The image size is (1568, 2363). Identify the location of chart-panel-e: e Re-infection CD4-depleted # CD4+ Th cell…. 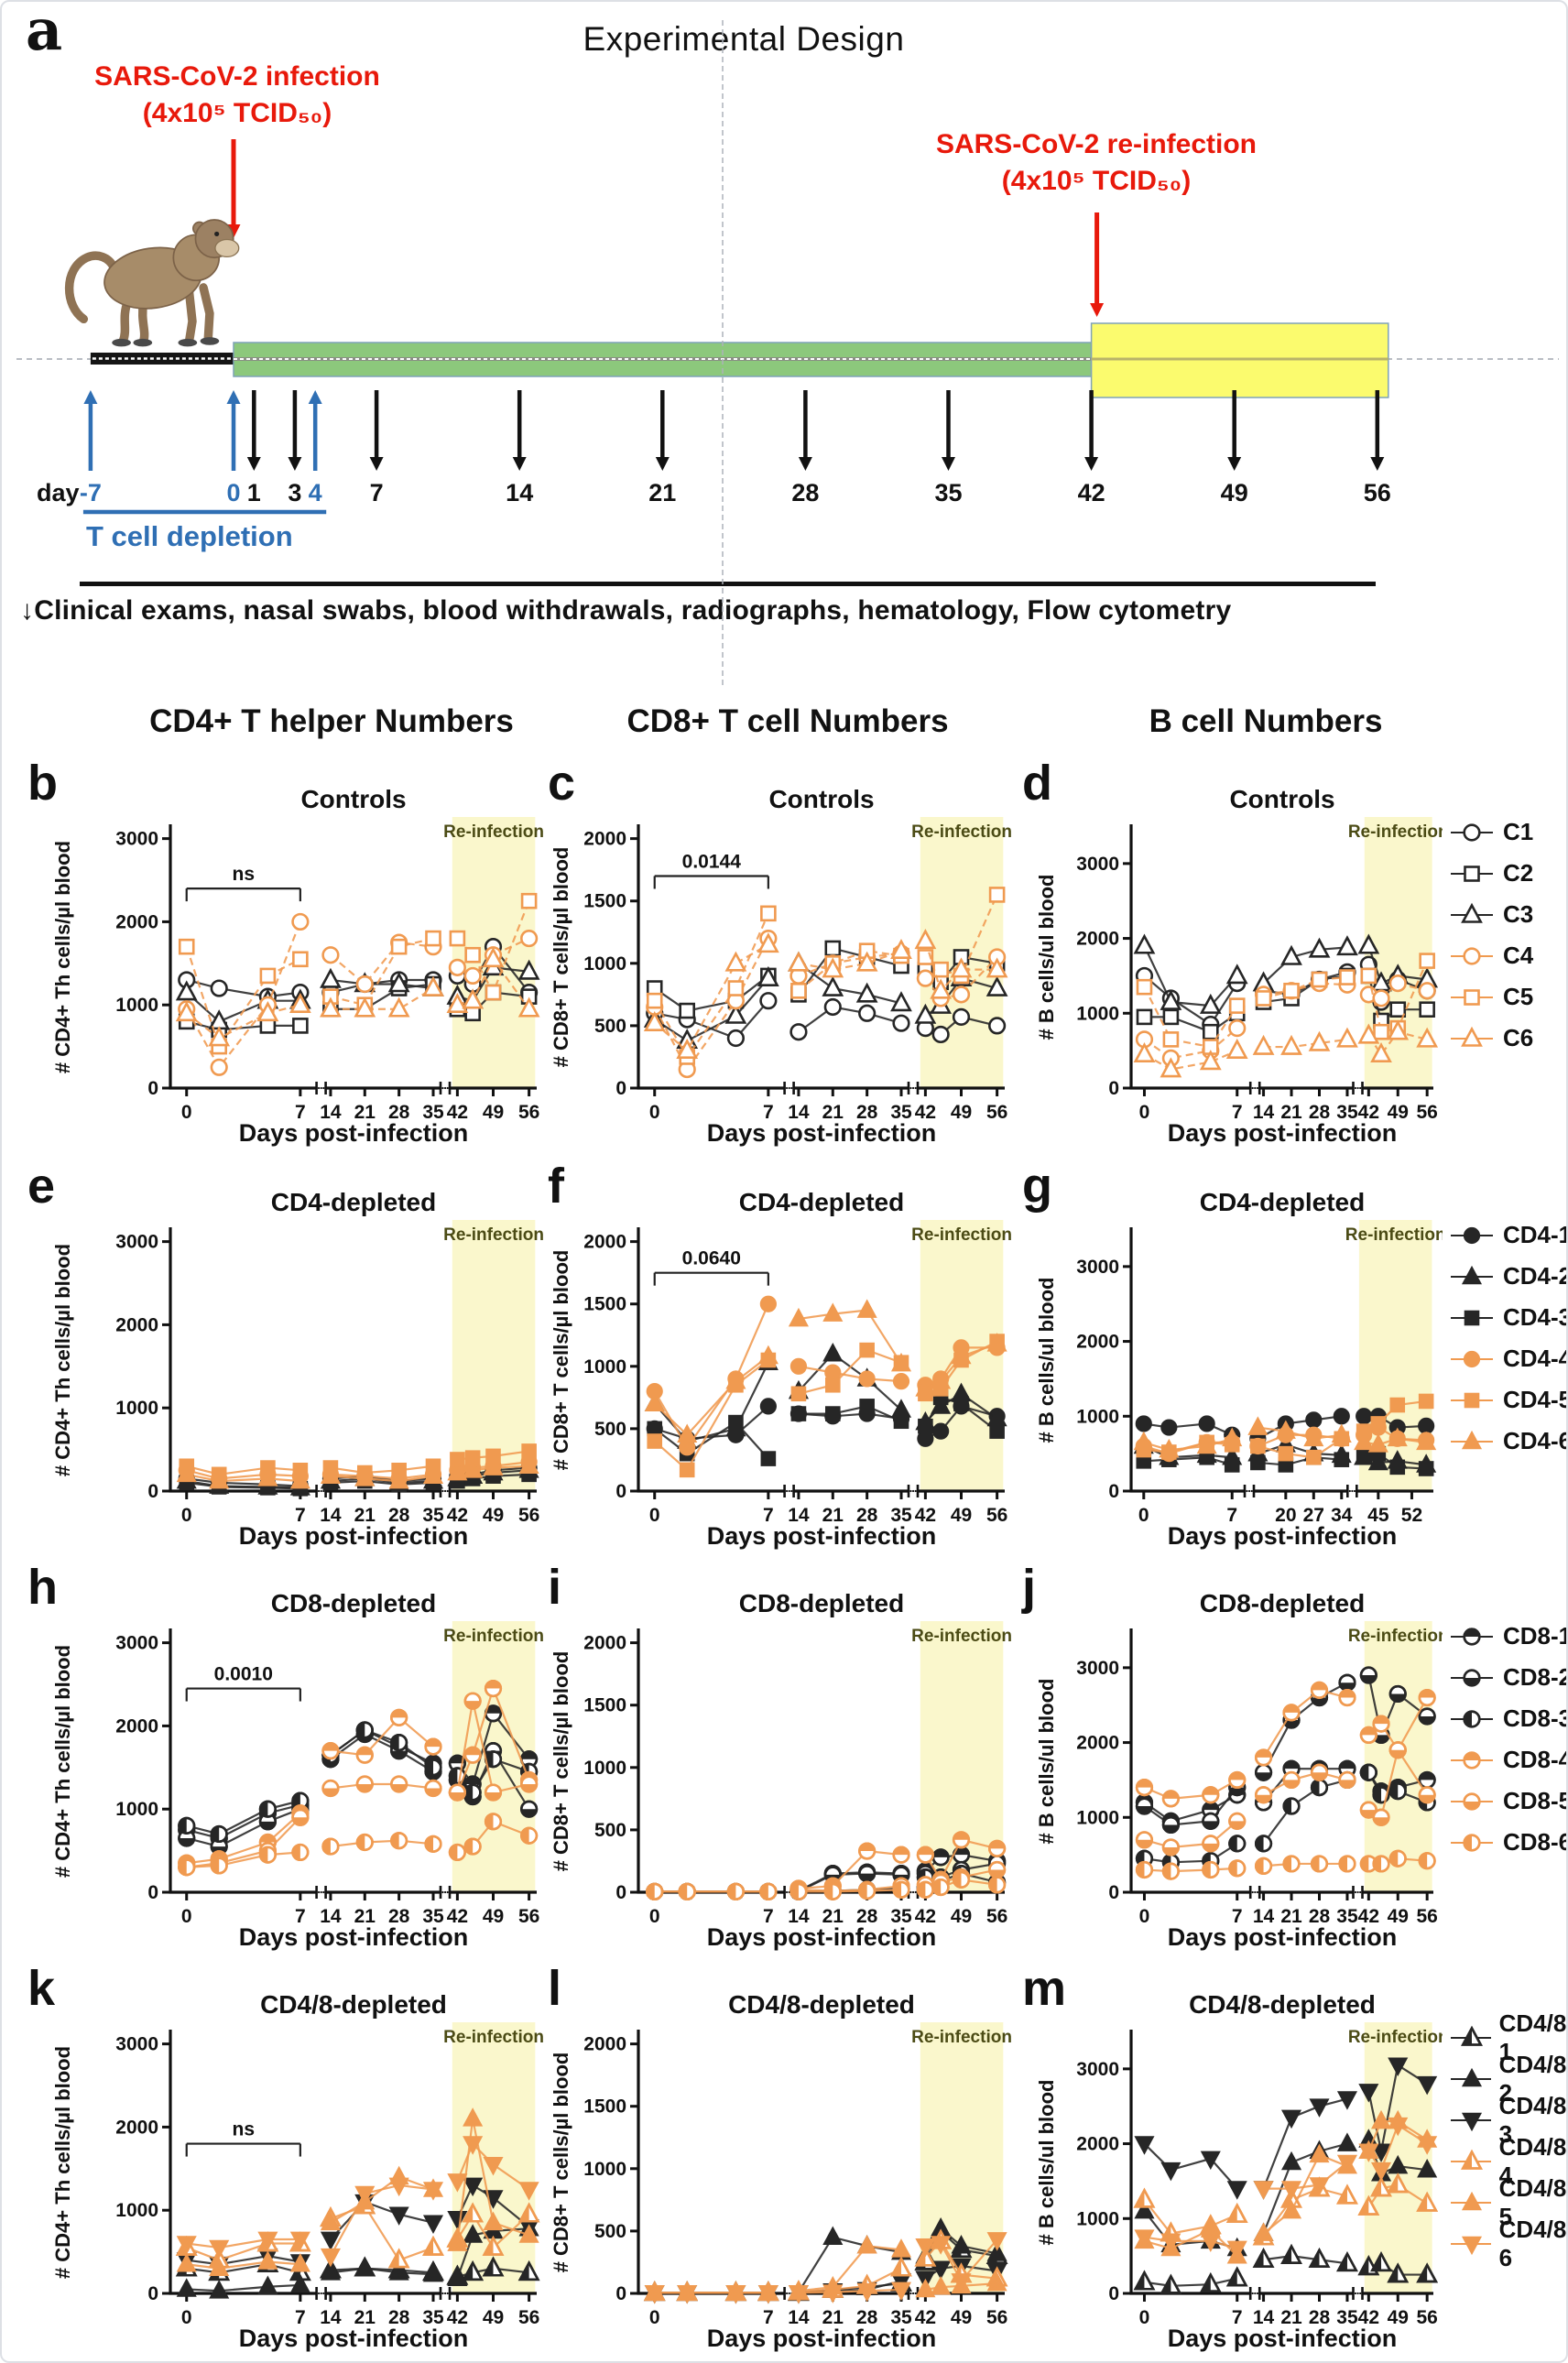
(280, 1361).